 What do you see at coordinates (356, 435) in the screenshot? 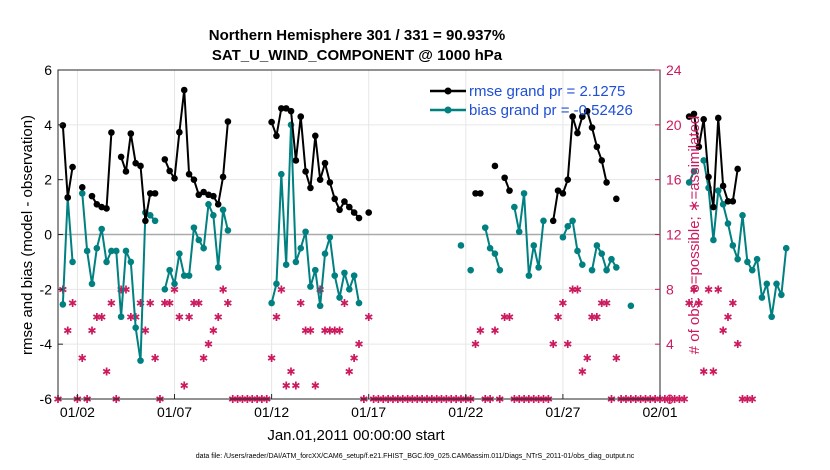
I see `x-axis-label: Jan.01,2011 00:00:00 start` at bounding box center [356, 435].